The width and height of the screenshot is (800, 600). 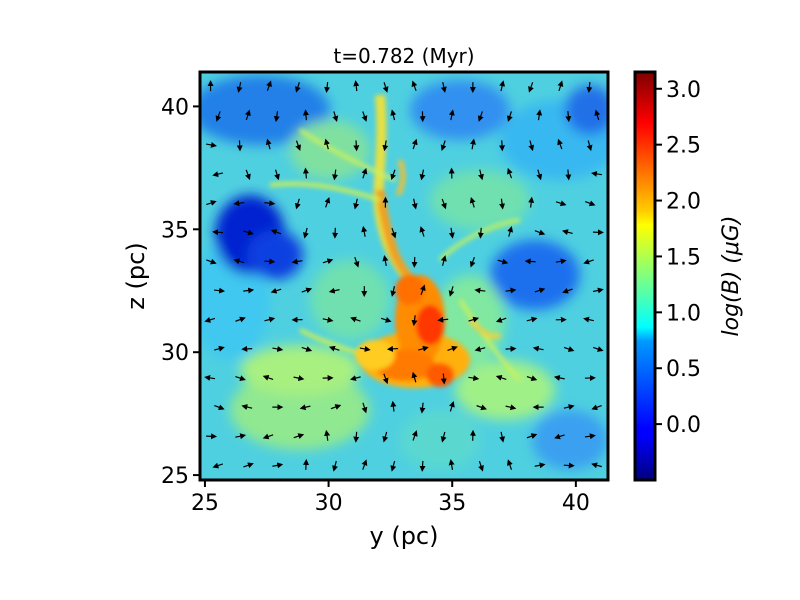 What do you see at coordinates (683, 202) in the screenshot?
I see `colorbar-tick-label: 2.0` at bounding box center [683, 202].